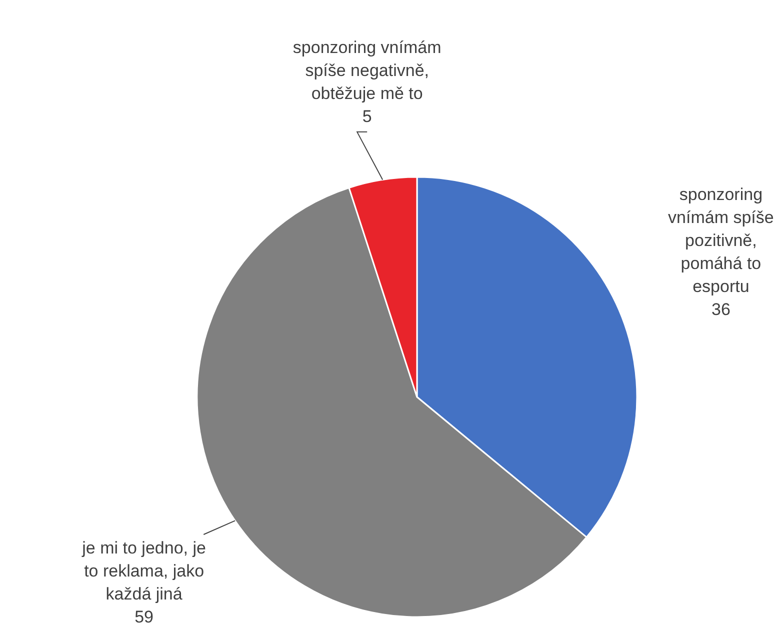  I want to click on slice-label: je mi to jedno, je to reklama, jako každá jiná, so click(143, 571).